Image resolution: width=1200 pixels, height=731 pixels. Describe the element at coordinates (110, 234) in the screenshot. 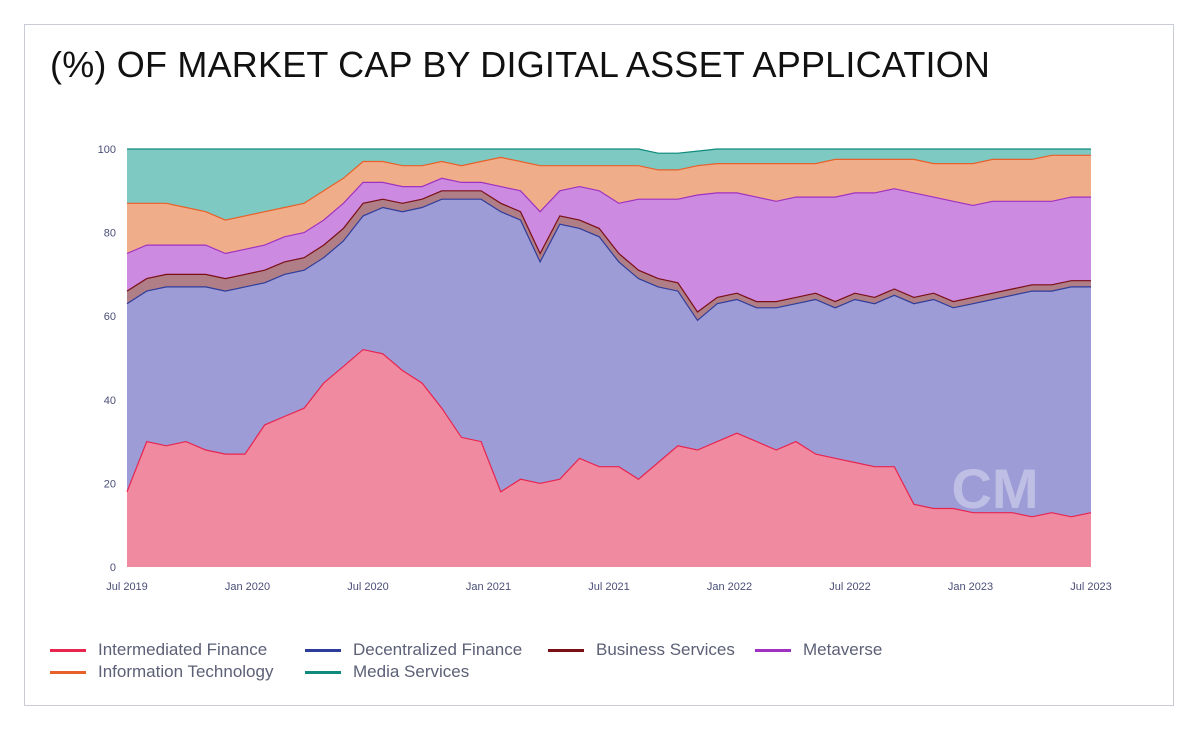

I see `y-tick-label: 80` at that location.